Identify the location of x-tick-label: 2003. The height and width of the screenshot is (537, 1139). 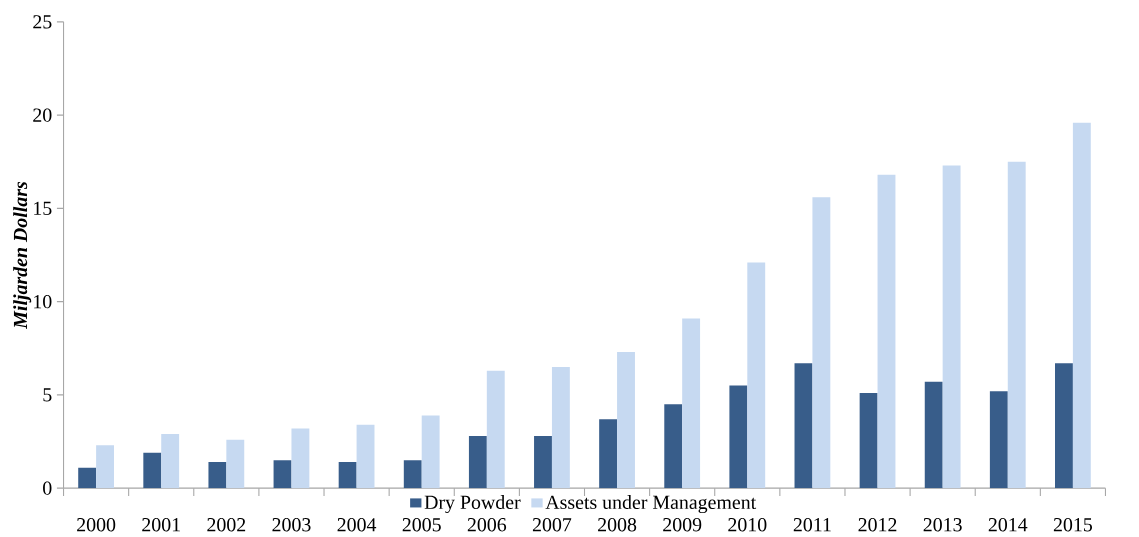
(291, 525).